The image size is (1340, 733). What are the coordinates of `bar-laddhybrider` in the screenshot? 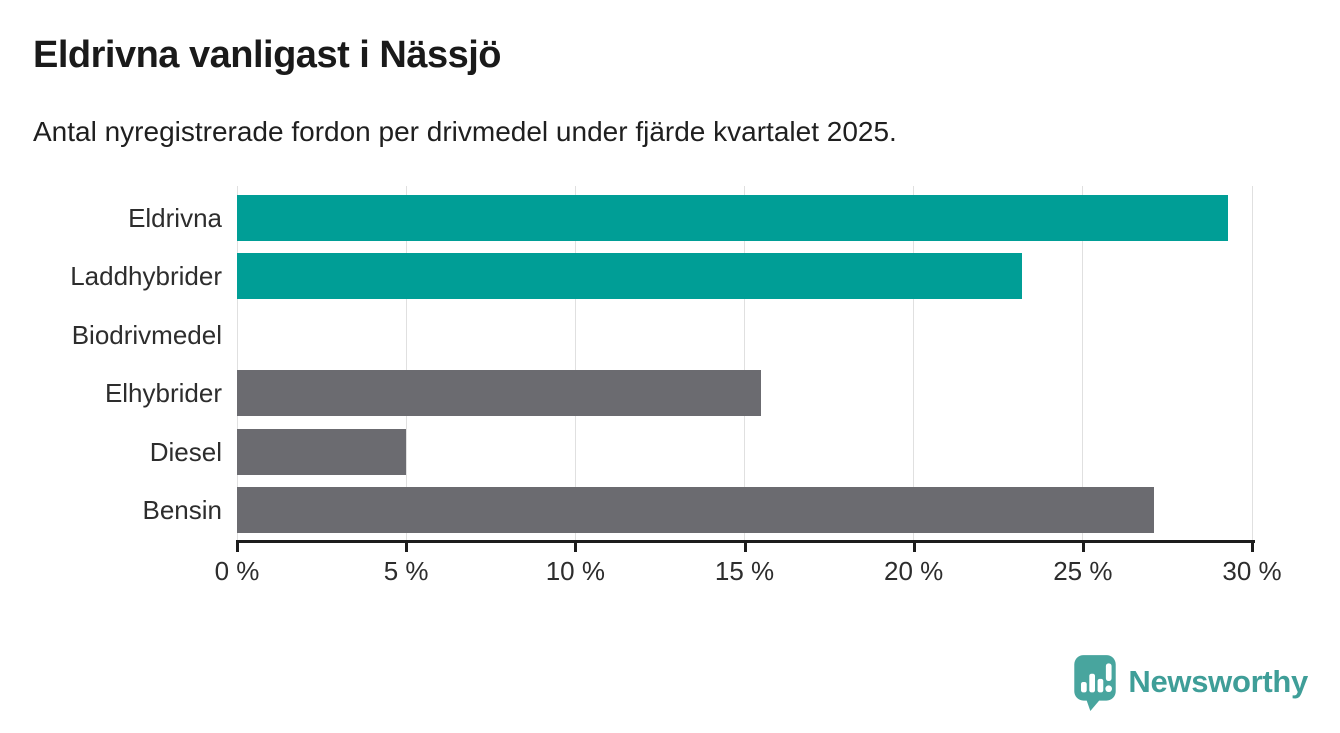 It's located at (629, 276).